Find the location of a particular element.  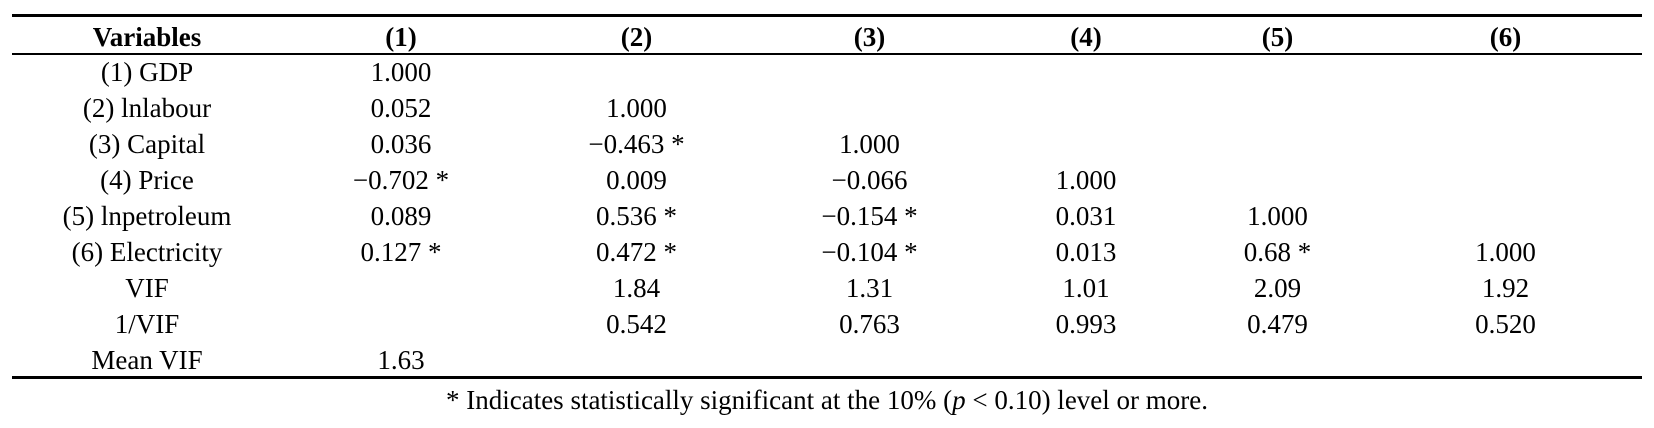

table-cell: 0.763 is located at coordinates (869, 324).